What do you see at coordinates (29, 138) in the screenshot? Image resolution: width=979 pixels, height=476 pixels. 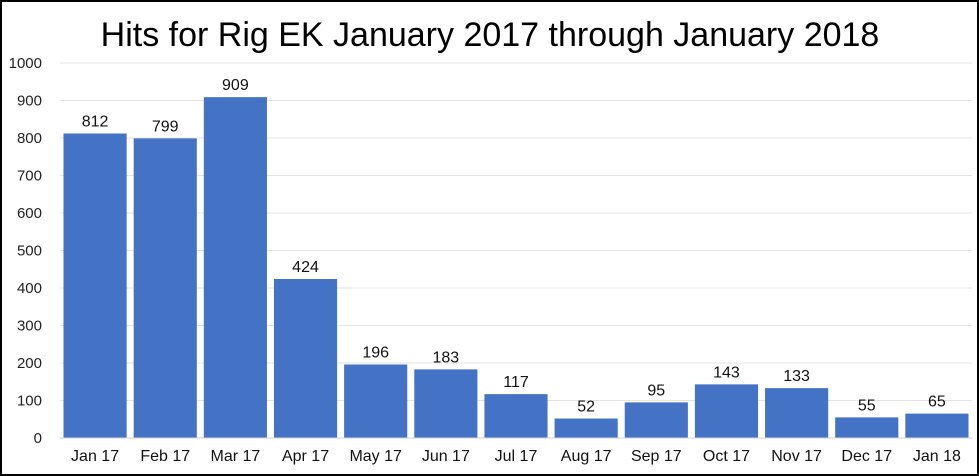 I see `y-tick-label: 800` at bounding box center [29, 138].